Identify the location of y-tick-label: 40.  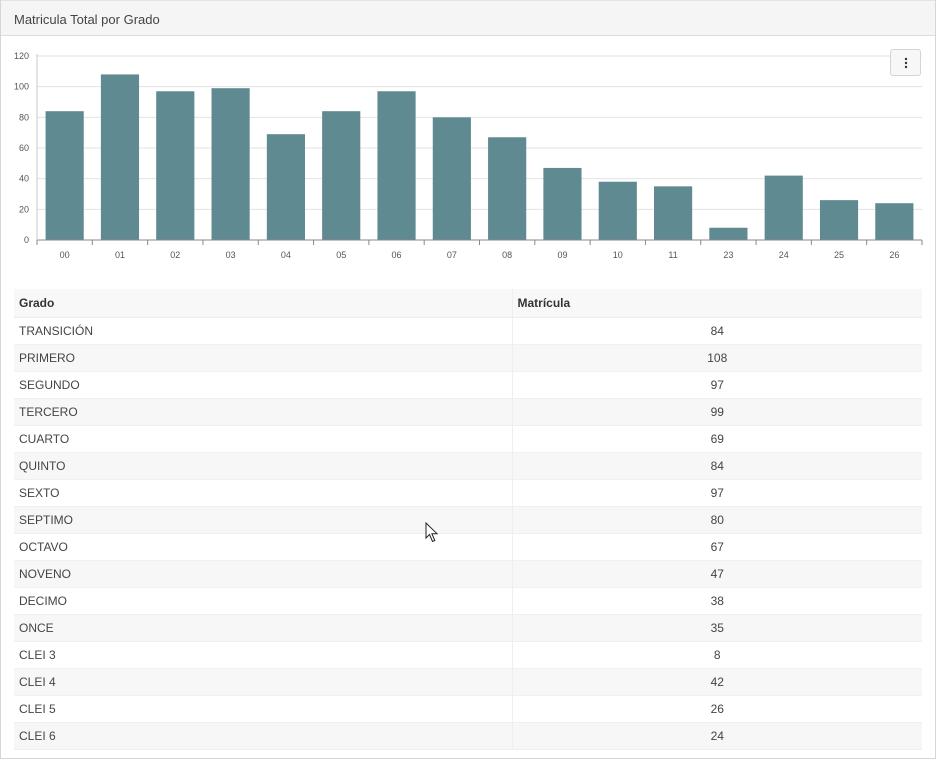
(24, 179).